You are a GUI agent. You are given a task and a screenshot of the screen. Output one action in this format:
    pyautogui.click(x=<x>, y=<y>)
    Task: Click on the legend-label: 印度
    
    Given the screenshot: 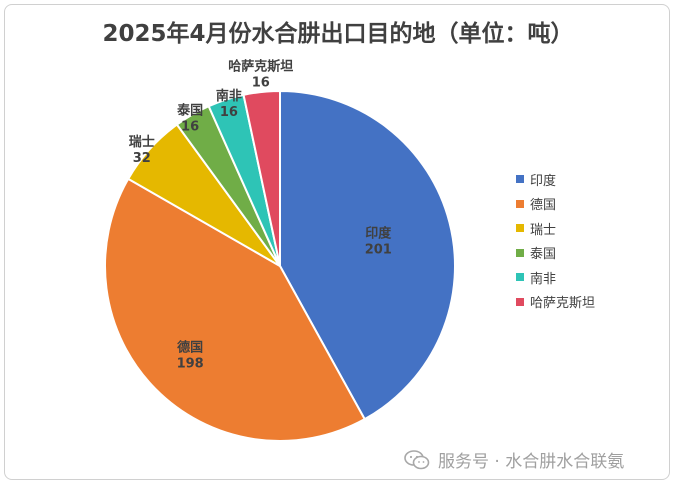 What is the action you would take?
    pyautogui.click(x=543, y=181)
    